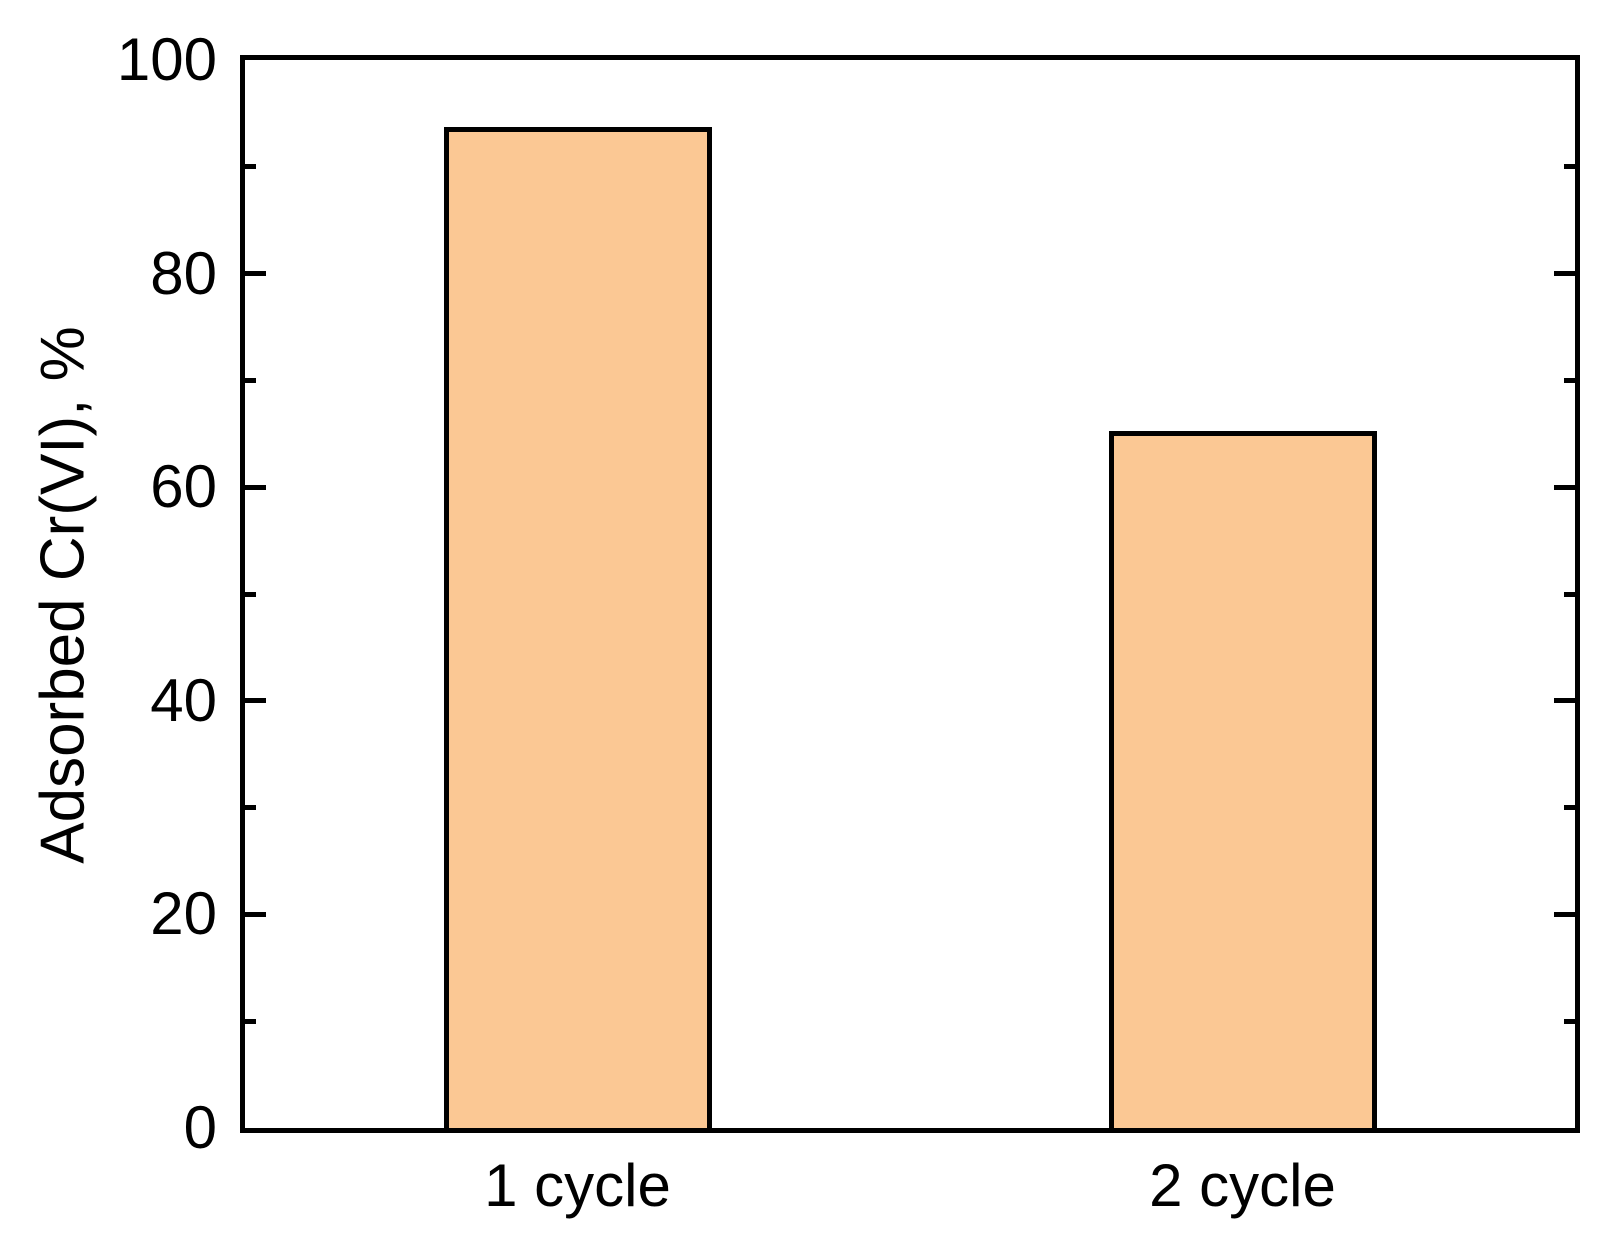  What do you see at coordinates (183, 273) in the screenshot?
I see `y-tick-label: 80` at bounding box center [183, 273].